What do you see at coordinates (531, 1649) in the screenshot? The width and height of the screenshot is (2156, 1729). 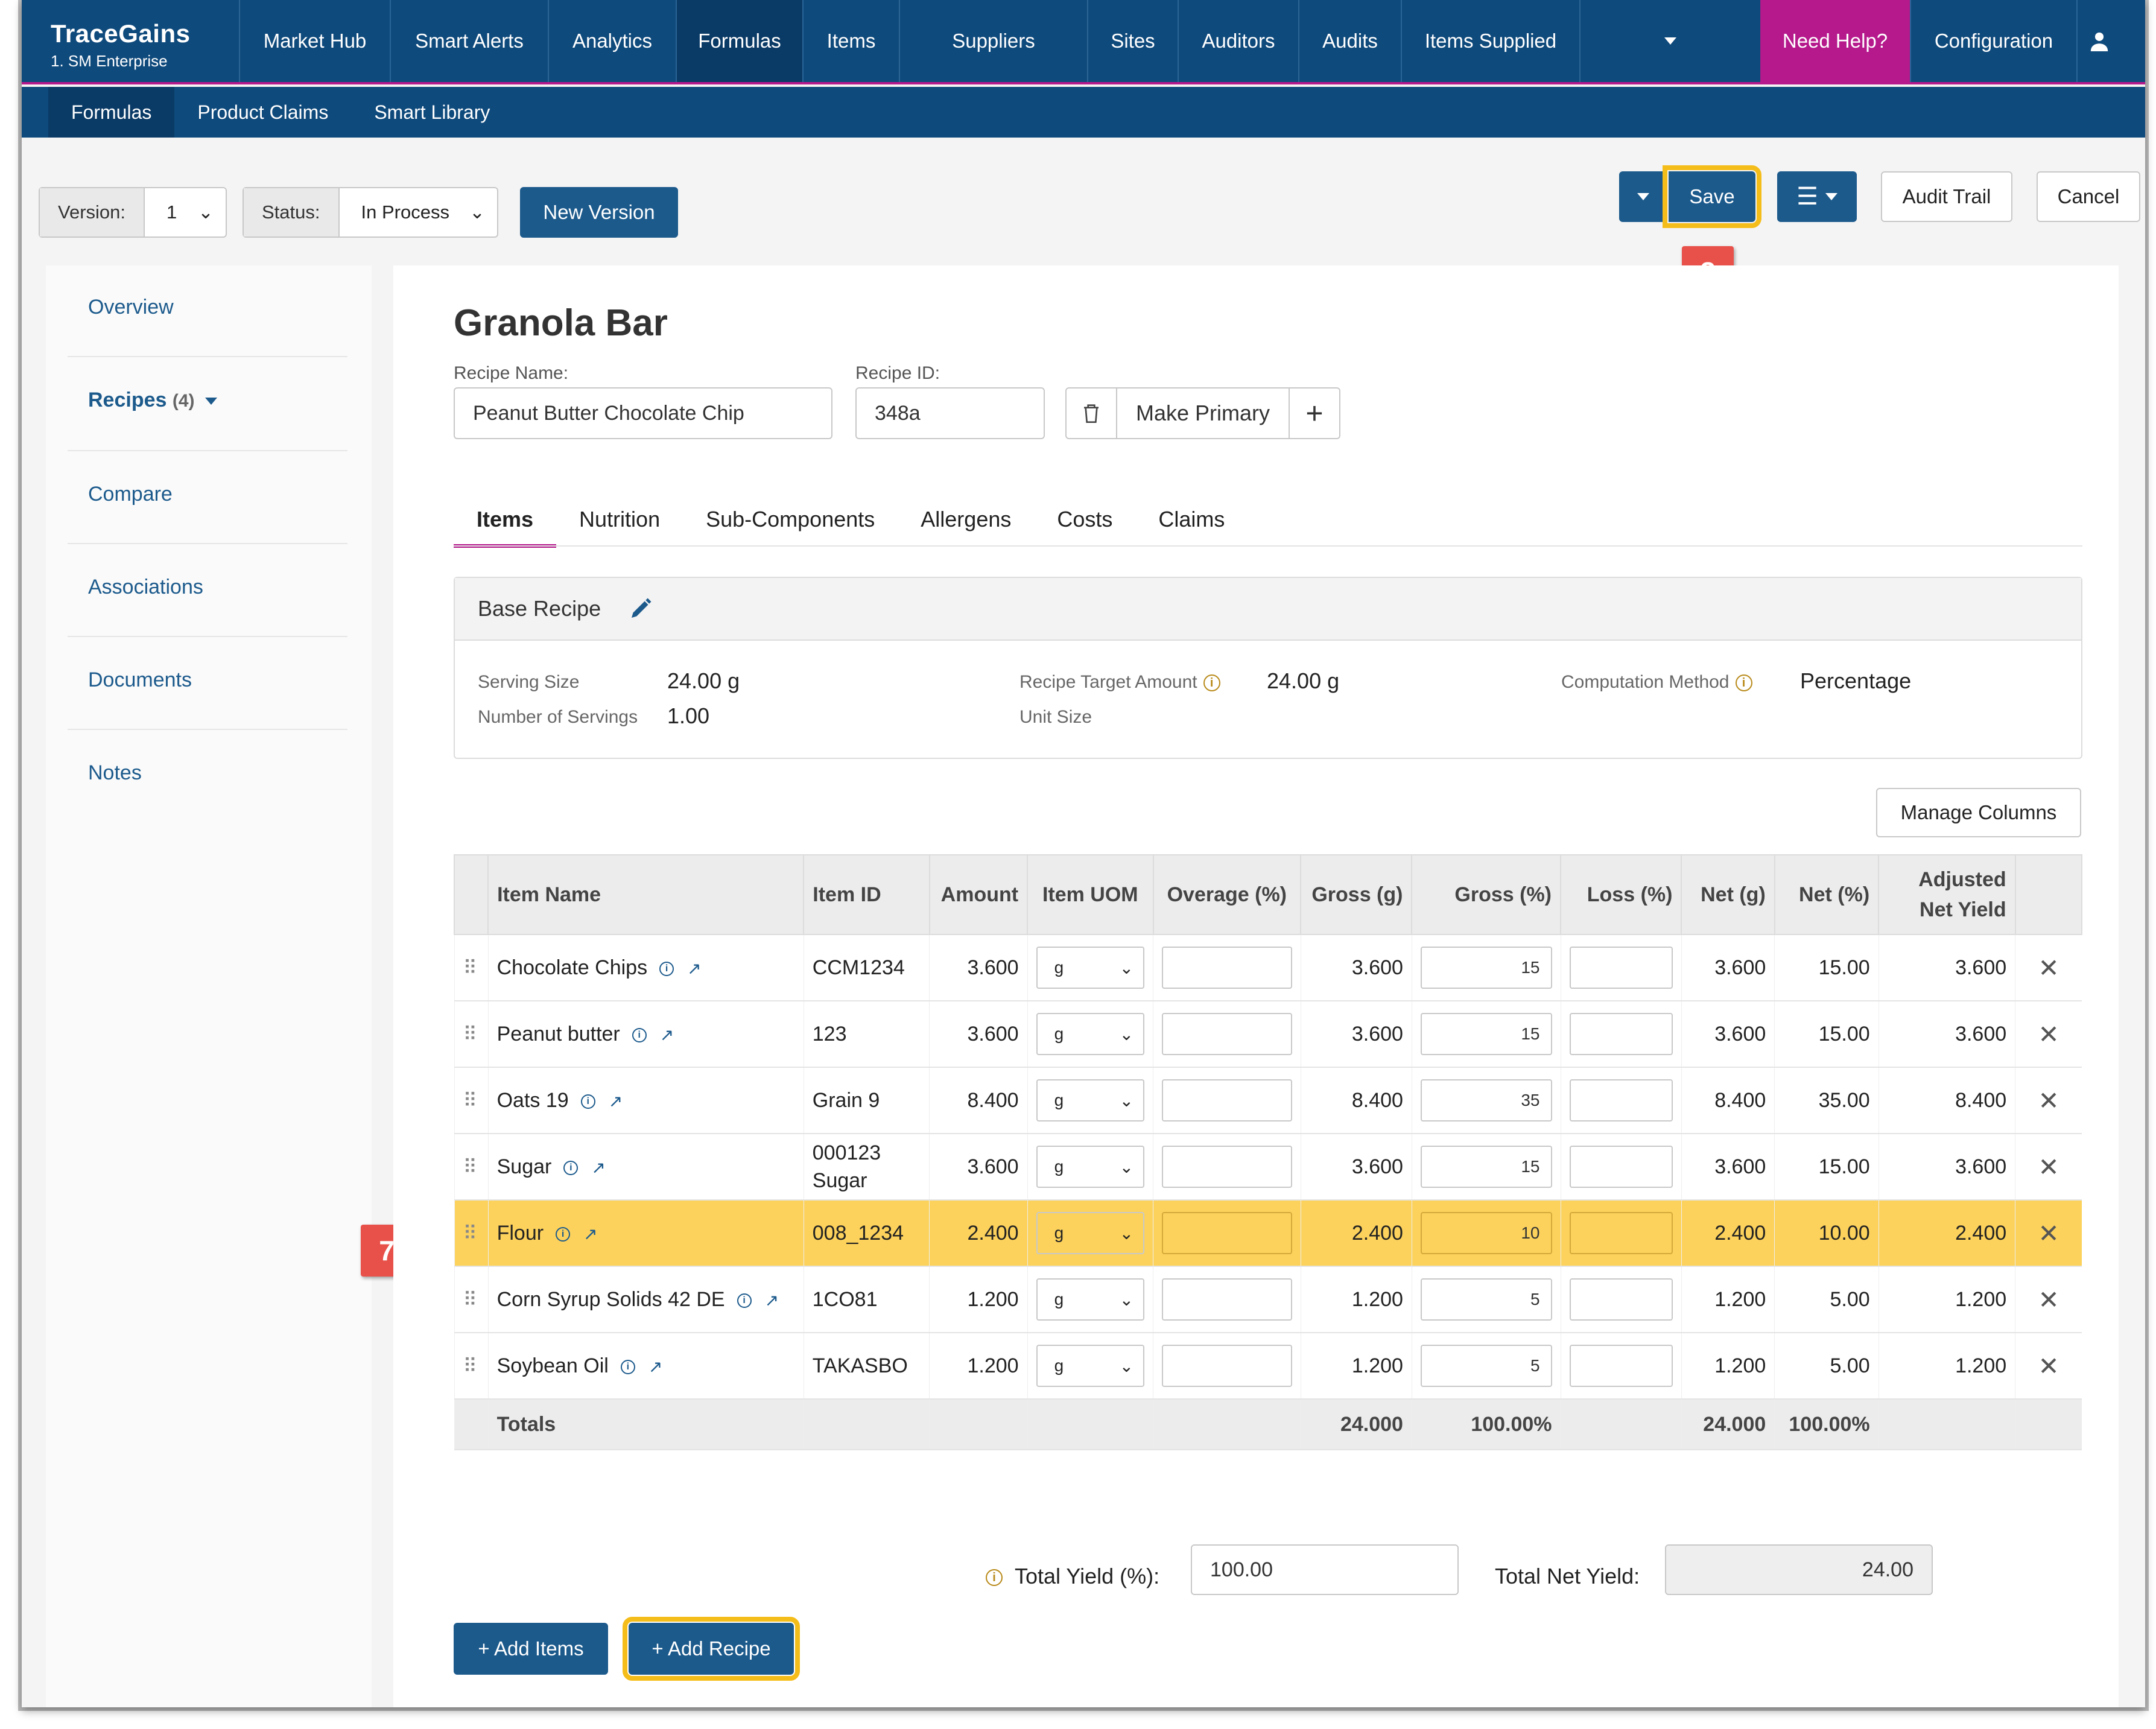 I see `add-items-button: + Add Items` at bounding box center [531, 1649].